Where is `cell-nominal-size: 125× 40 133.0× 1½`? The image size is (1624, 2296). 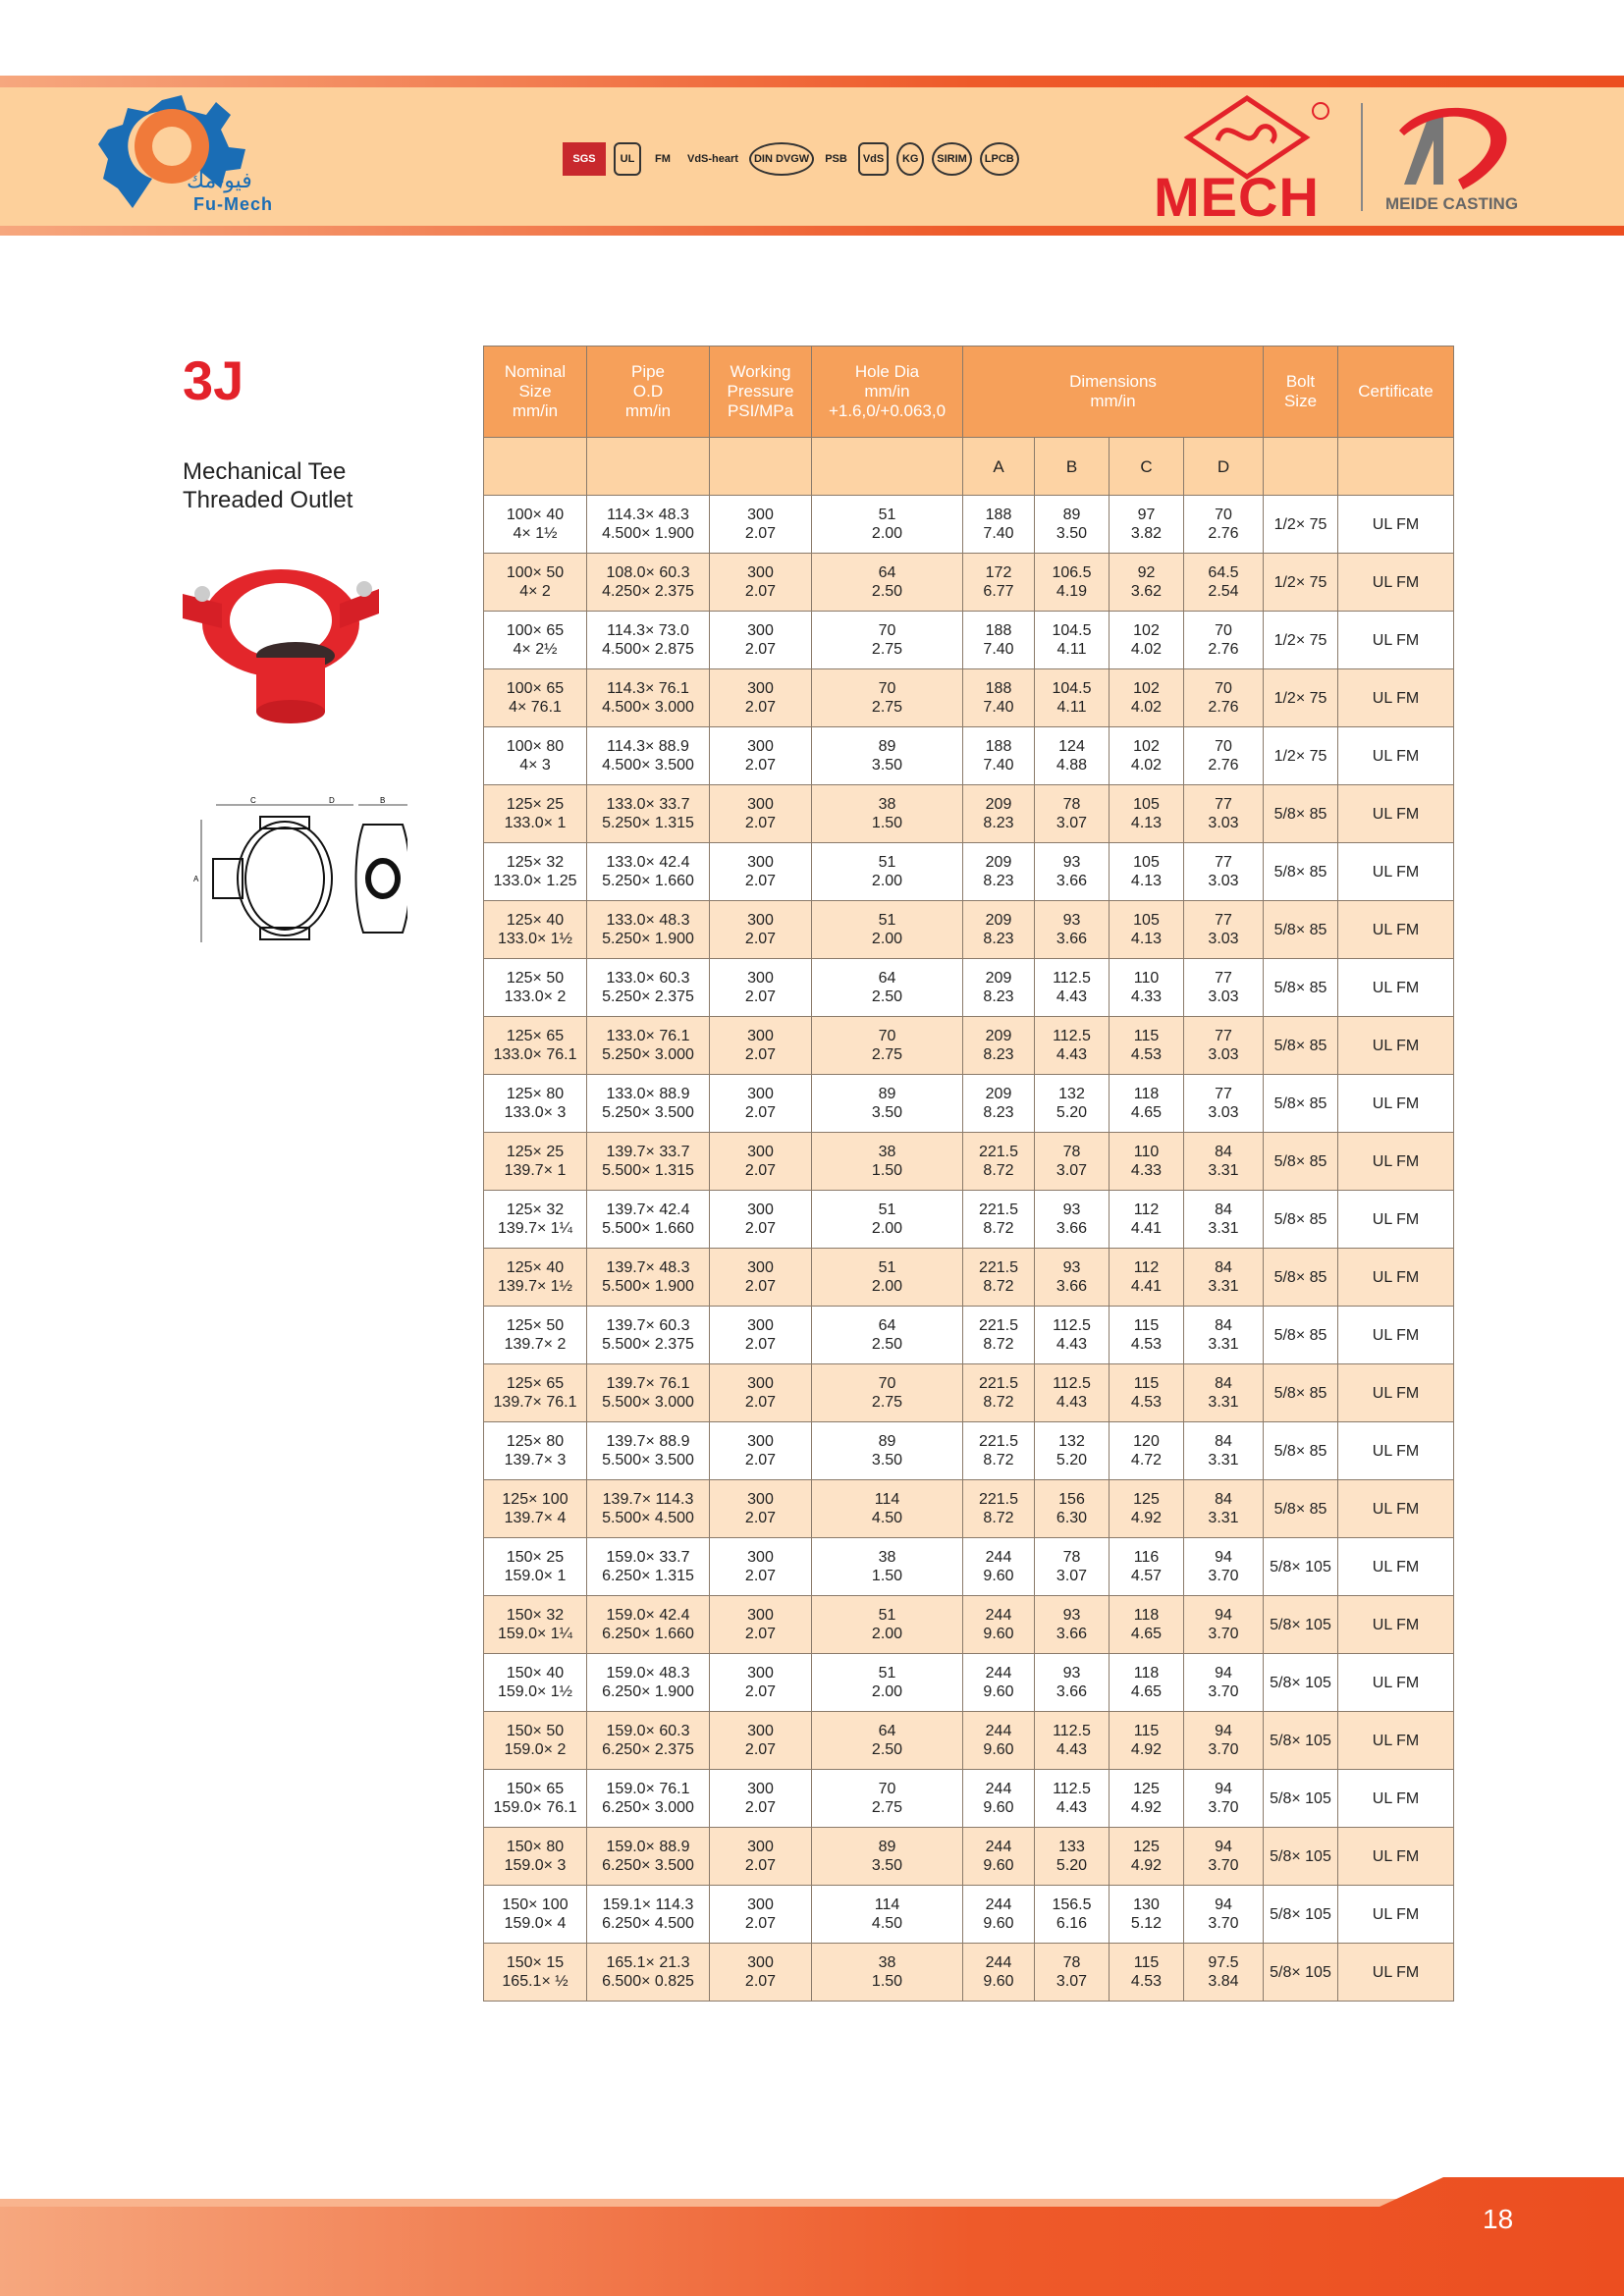
cell-nominal-size: 125× 40 133.0× 1½ is located at coordinates (535, 929).